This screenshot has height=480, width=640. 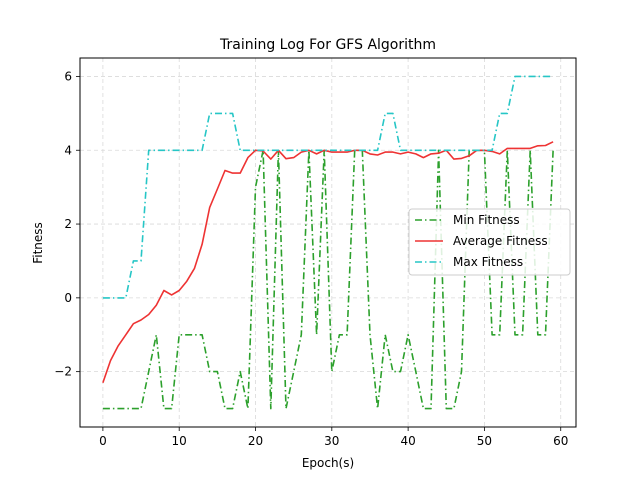 What do you see at coordinates (179, 441) in the screenshot?
I see `x-tick-label: 10` at bounding box center [179, 441].